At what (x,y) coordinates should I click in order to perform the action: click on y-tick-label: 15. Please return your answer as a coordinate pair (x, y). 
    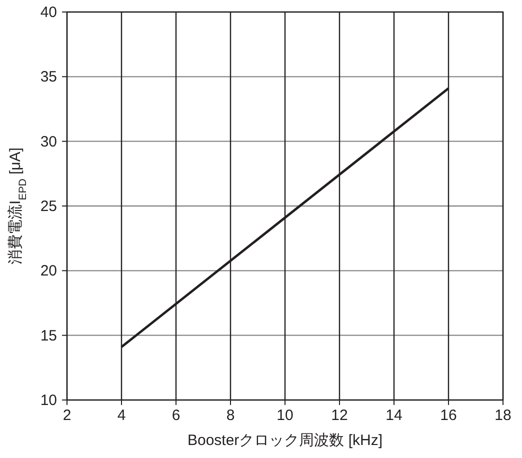
    Looking at the image, I should click on (48, 335).